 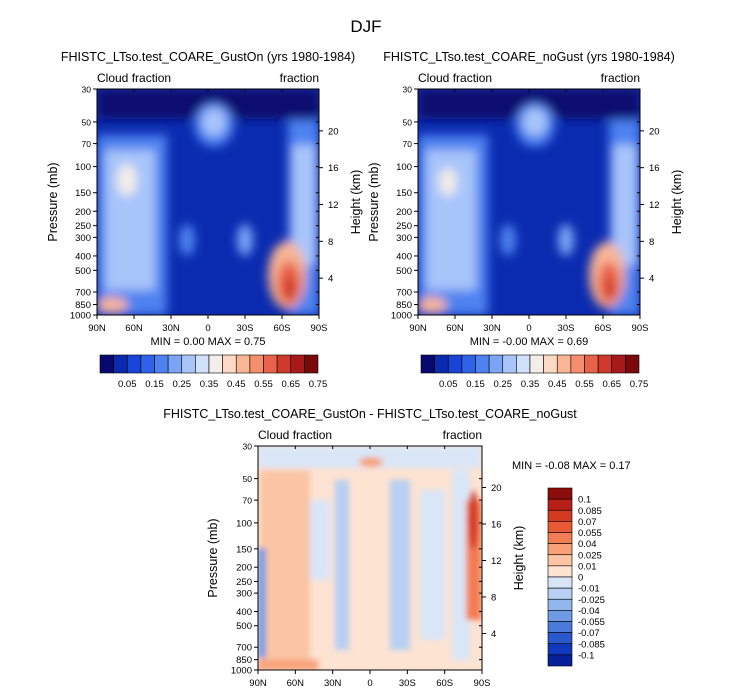 I want to click on colorbar-label: -0.055, so click(x=591, y=622).